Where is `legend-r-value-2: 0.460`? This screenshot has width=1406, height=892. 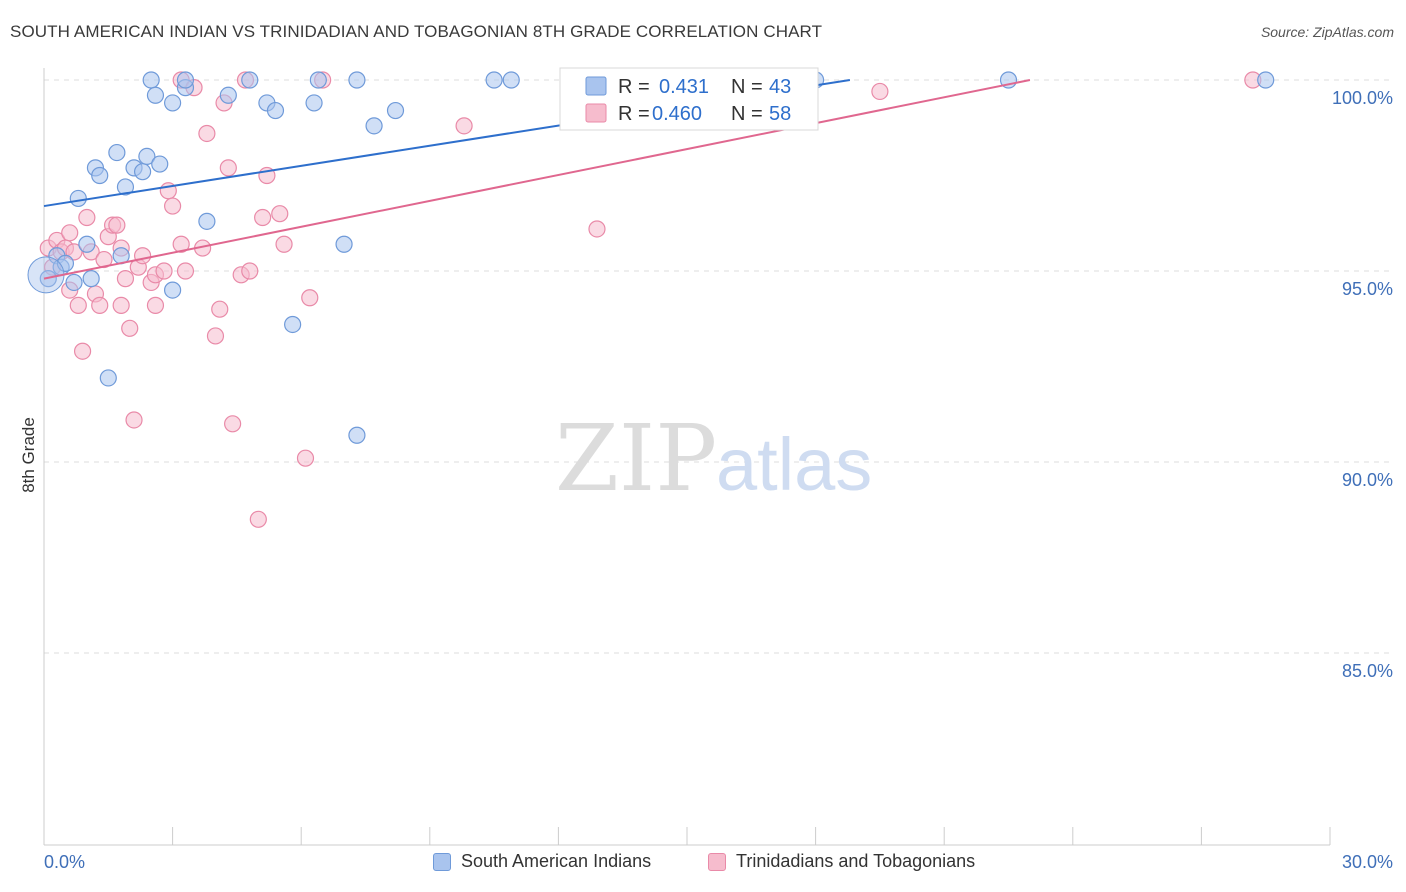 legend-r-value-2: 0.460 is located at coordinates (677, 114).